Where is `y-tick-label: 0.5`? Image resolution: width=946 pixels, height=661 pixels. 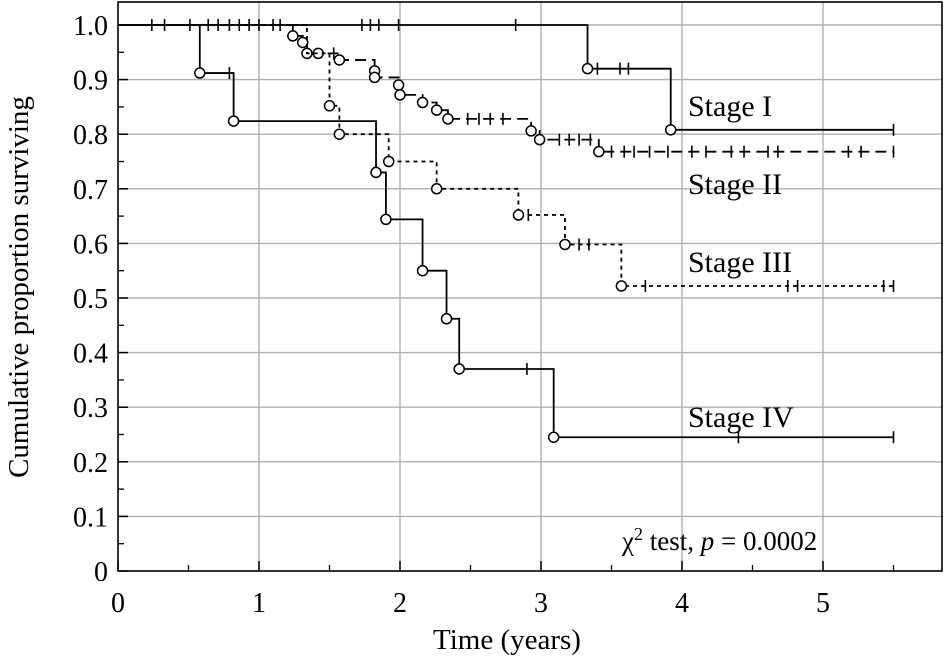 y-tick-label: 0.5 is located at coordinates (90, 299).